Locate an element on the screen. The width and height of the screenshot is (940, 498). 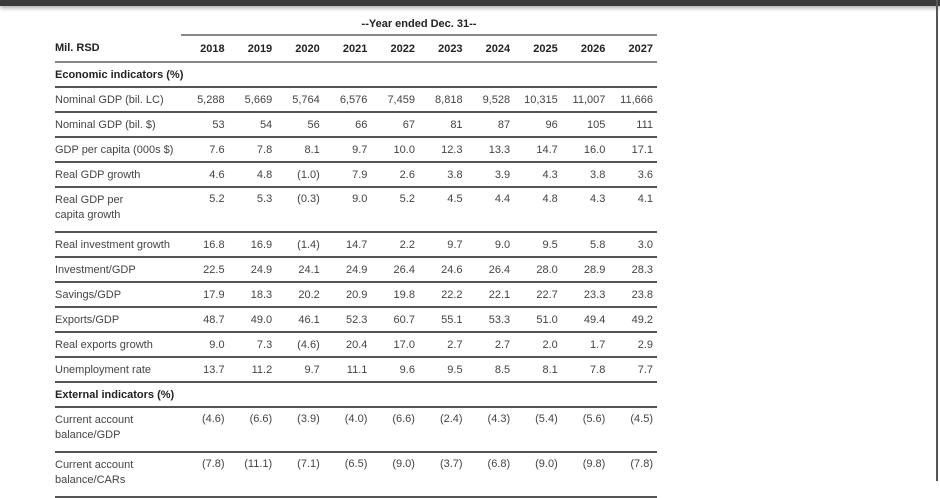
table-cell: 1.7 is located at coordinates (585, 345).